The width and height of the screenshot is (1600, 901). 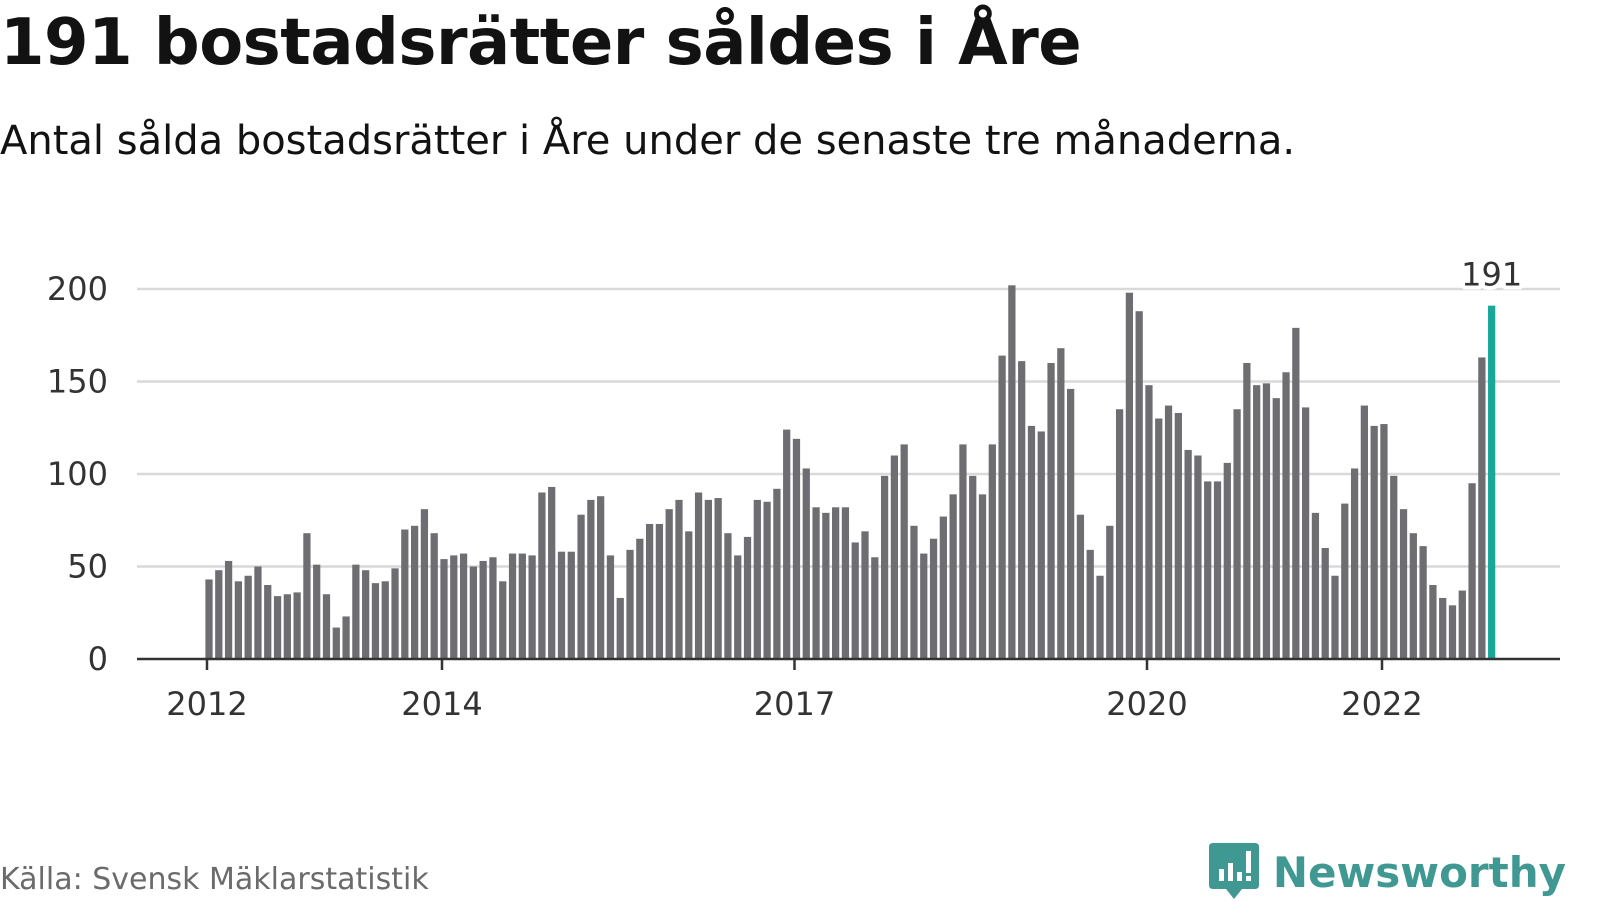 I want to click on x-tick-label: 2022, so click(x=1381, y=704).